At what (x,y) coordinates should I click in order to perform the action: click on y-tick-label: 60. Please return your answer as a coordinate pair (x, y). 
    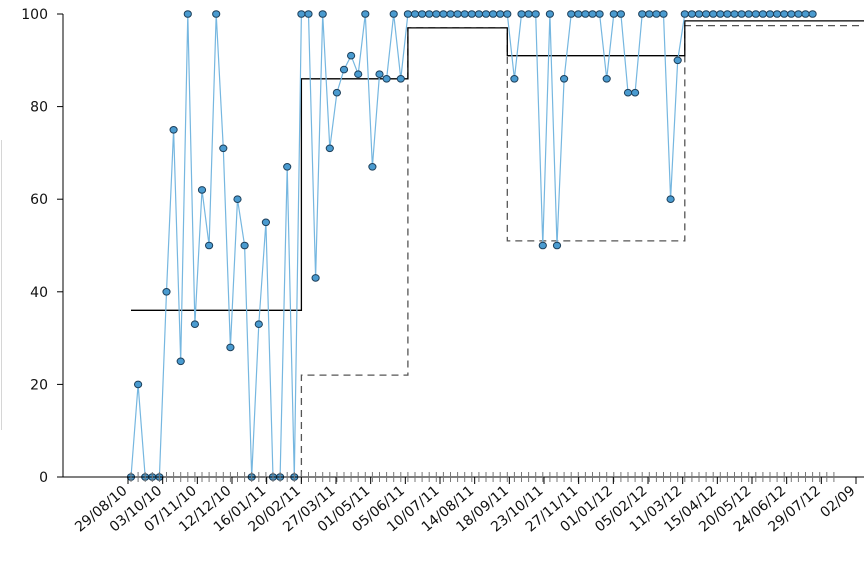
    Looking at the image, I should click on (39, 200).